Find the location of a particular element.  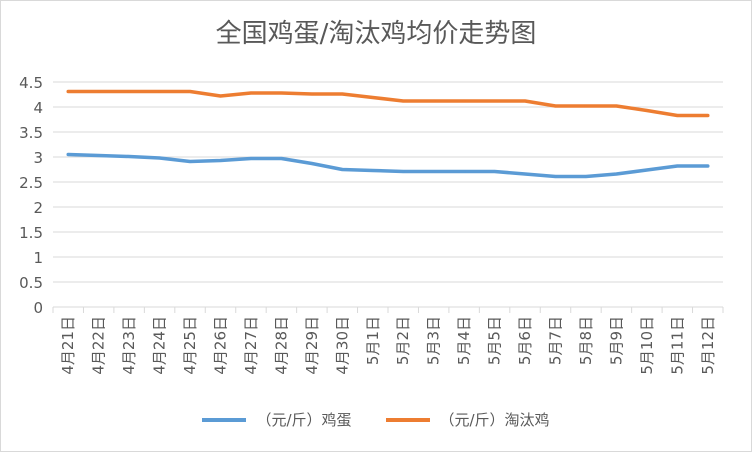

x-tick-label: 5月4日 is located at coordinates (464, 340).